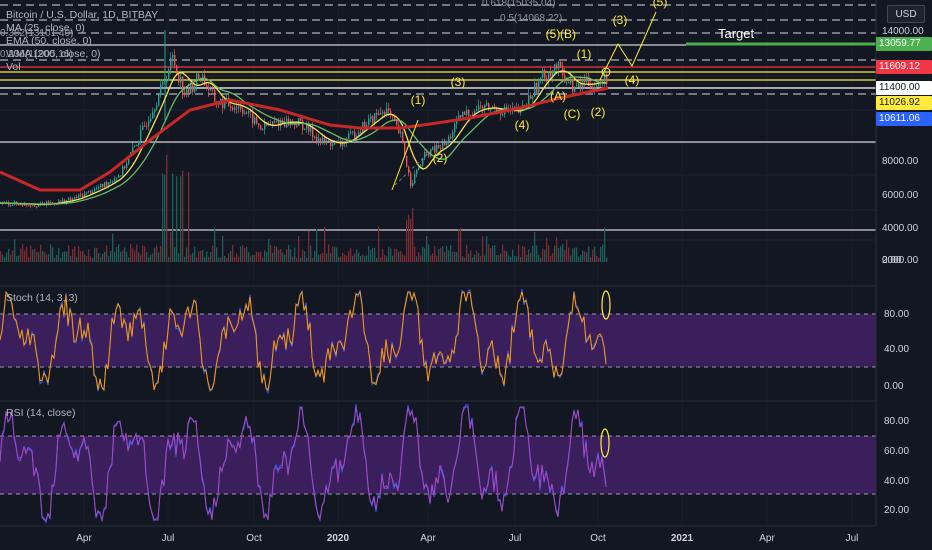 Image resolution: width=932 pixels, height=550 pixels. What do you see at coordinates (42, 298) in the screenshot?
I see `stoch-label: Stoch (14, 3, 3)` at bounding box center [42, 298].